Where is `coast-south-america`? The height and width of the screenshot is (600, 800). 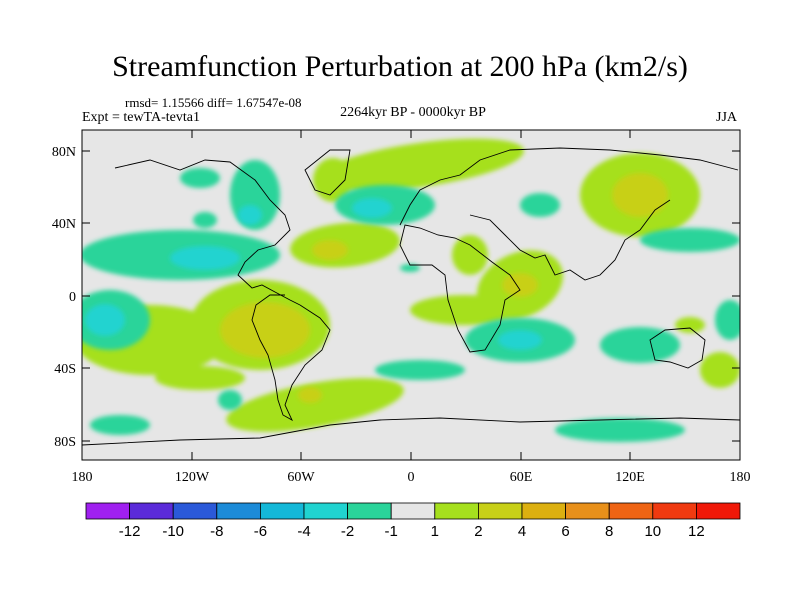 coast-south-america is located at coordinates (291, 358).